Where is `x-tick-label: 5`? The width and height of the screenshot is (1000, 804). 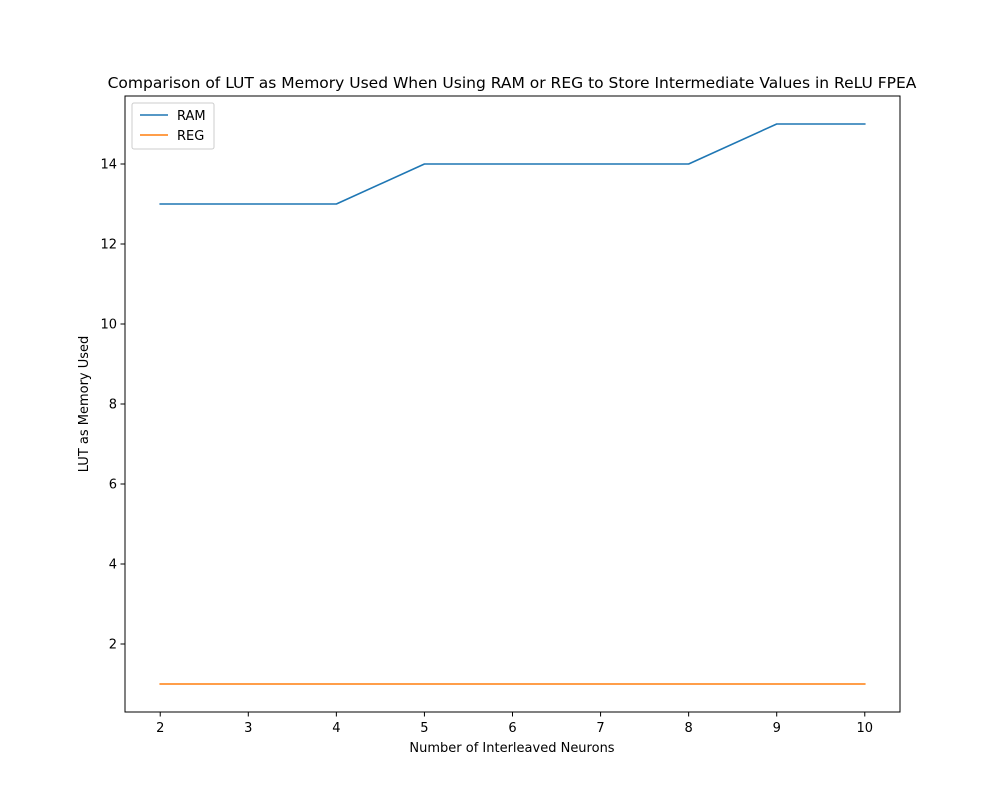
x-tick-label: 5 is located at coordinates (424, 728).